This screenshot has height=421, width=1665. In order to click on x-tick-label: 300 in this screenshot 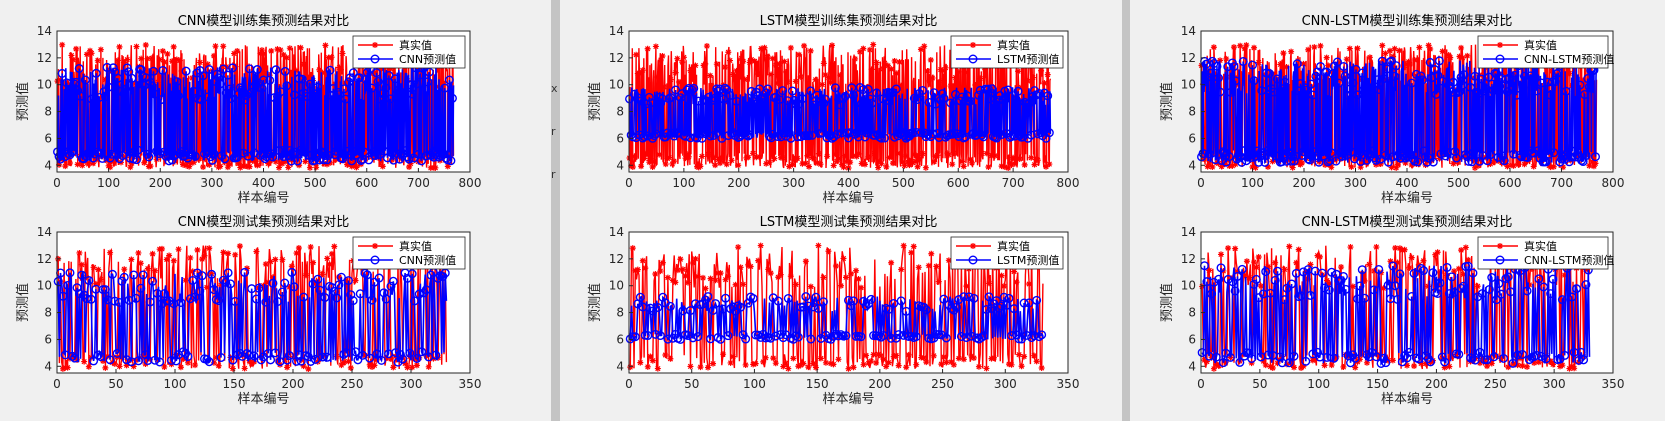, I will do `click(1005, 384)`.